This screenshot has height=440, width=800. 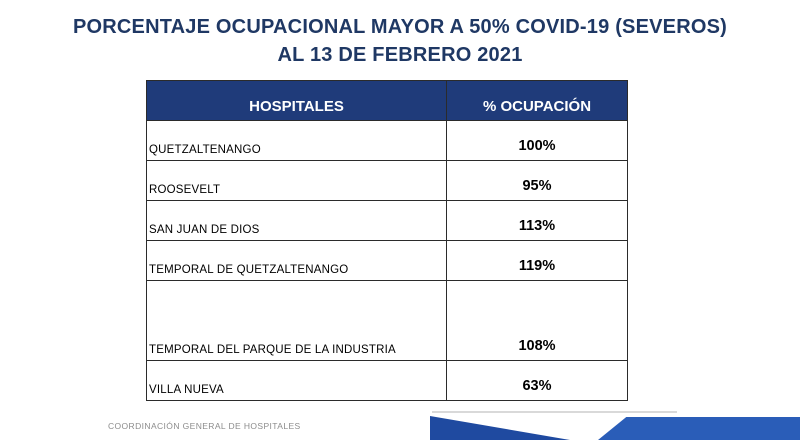 I want to click on occupancy-value: 63%, so click(x=537, y=380).